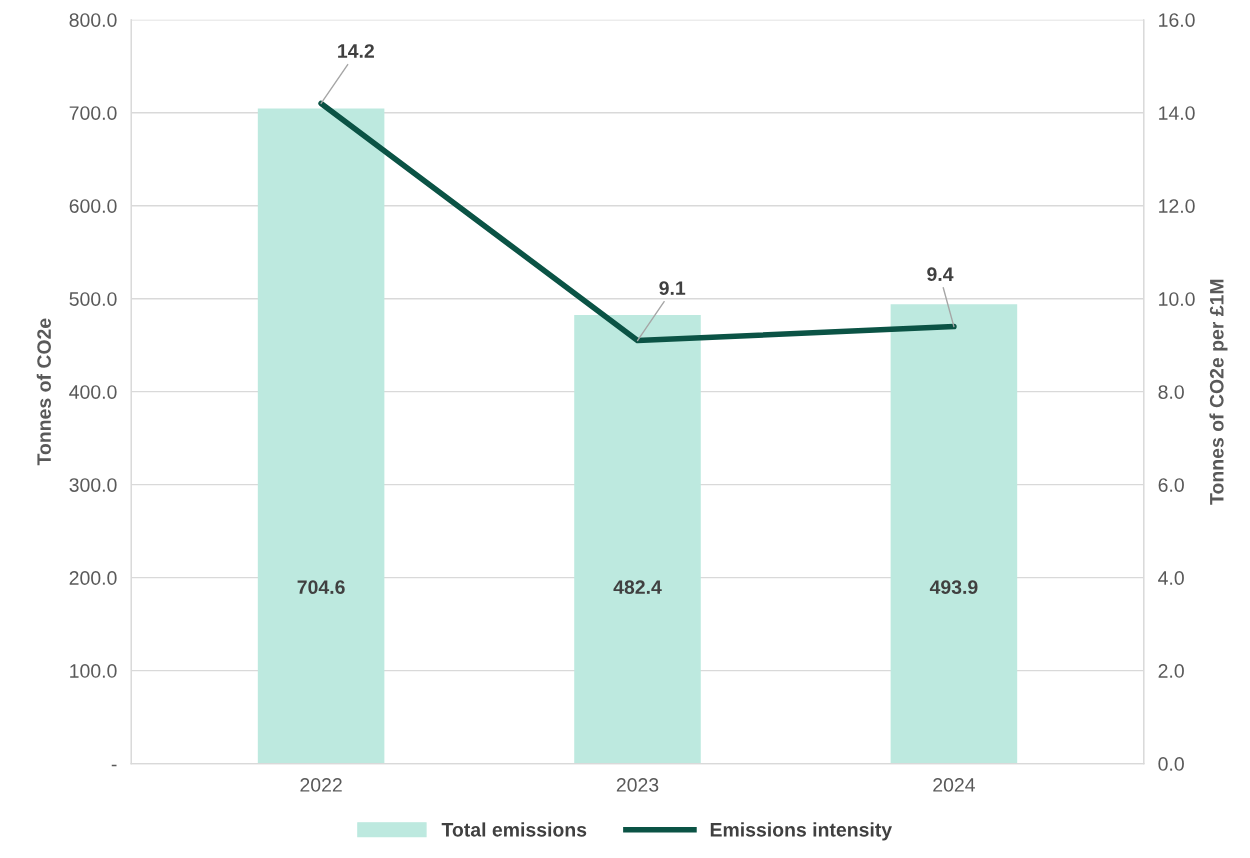  I want to click on y2-axis-title: Tonnes of CO2e per £1M, so click(1218, 392).